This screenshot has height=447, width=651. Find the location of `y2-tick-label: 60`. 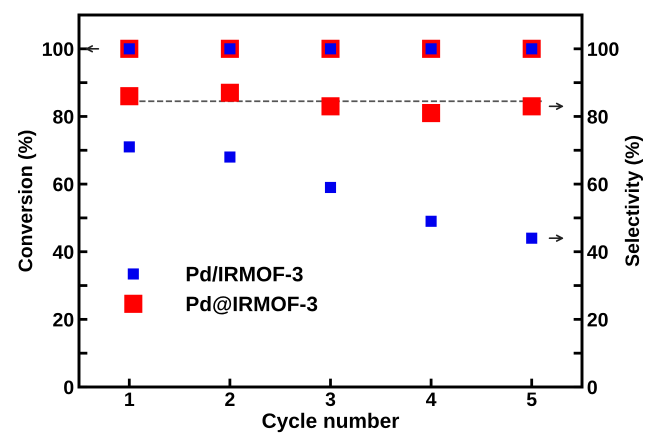

y2-tick-label: 60 is located at coordinates (598, 185).